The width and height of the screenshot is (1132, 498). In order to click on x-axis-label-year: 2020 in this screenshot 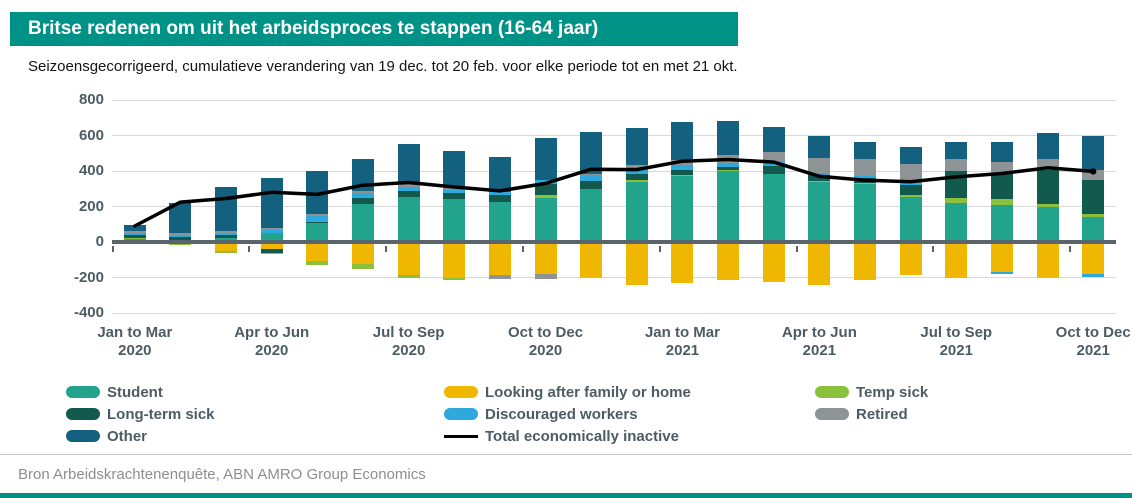, I will do `click(272, 350)`.